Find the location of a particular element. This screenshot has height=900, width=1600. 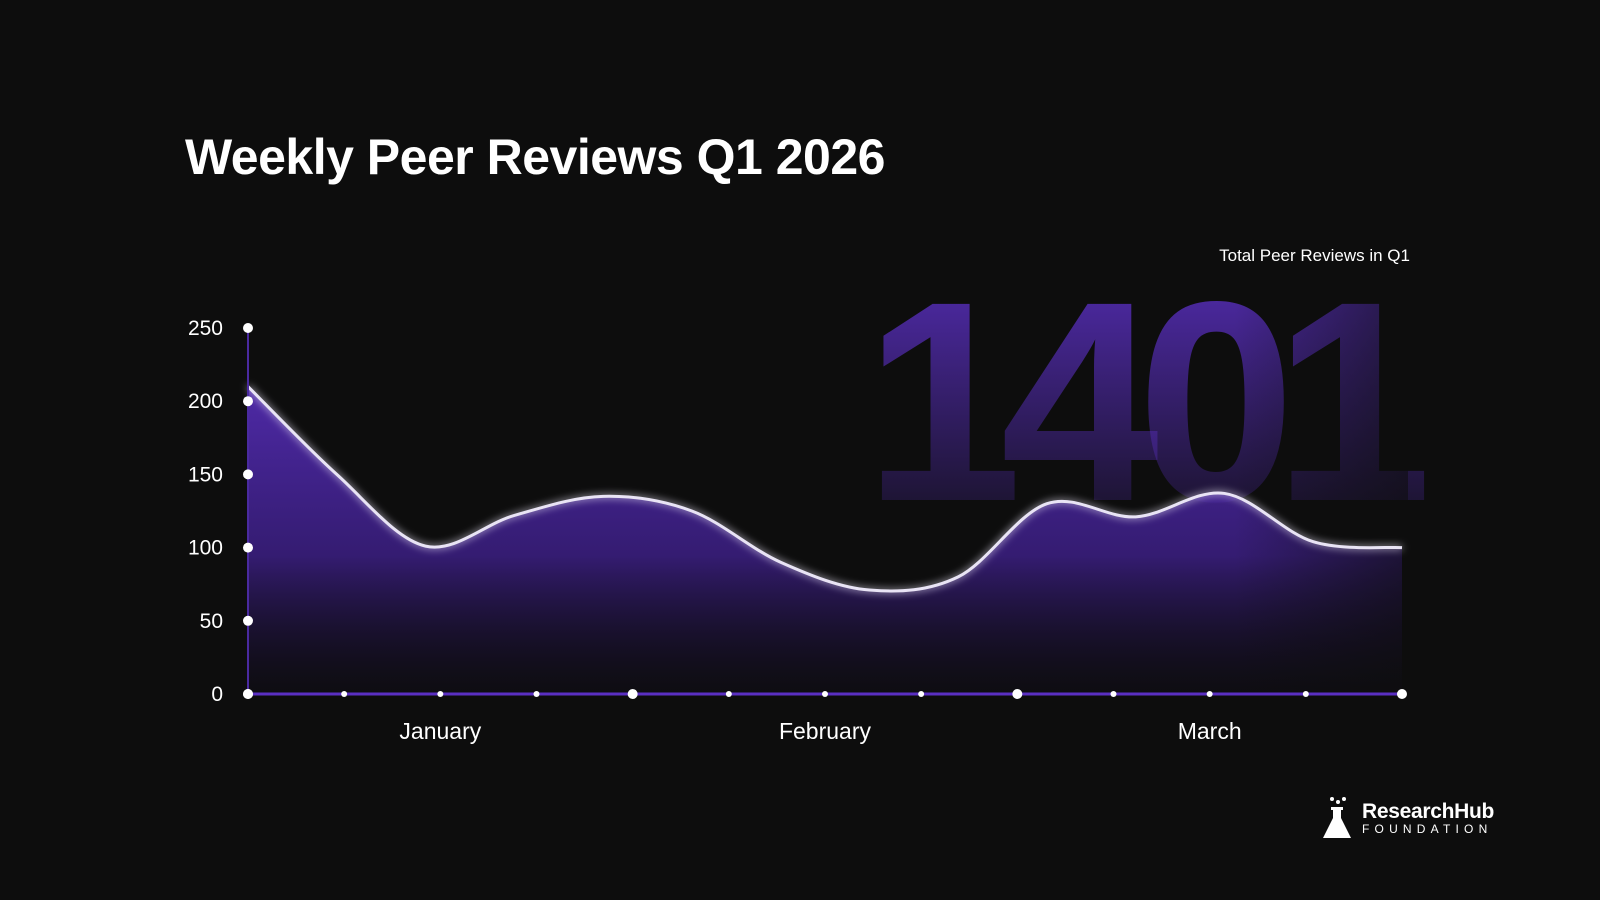

y-tick-label: 0 is located at coordinates (217, 694).